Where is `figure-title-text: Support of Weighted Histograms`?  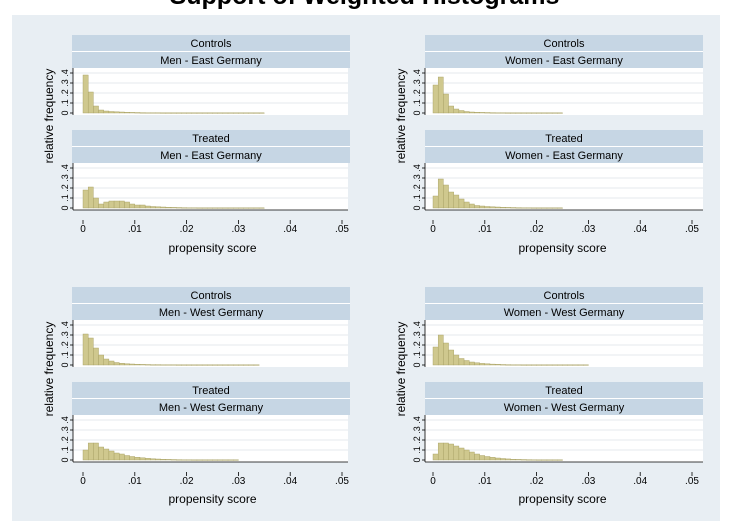 figure-title-text: Support of Weighted Histograms is located at coordinates (364, 5).